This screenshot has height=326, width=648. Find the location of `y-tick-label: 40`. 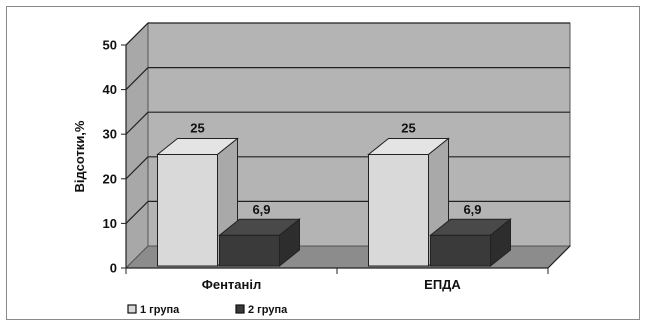

y-tick-label: 40 is located at coordinates (110, 89).